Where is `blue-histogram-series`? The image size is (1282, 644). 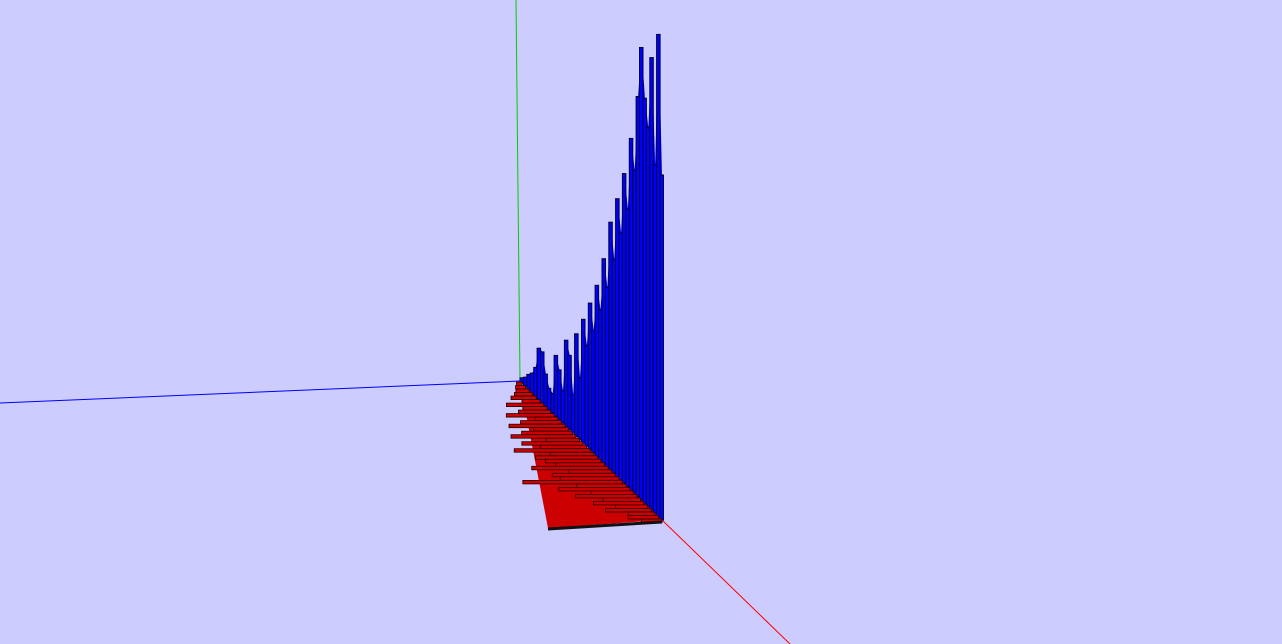
blue-histogram-series is located at coordinates (591, 277).